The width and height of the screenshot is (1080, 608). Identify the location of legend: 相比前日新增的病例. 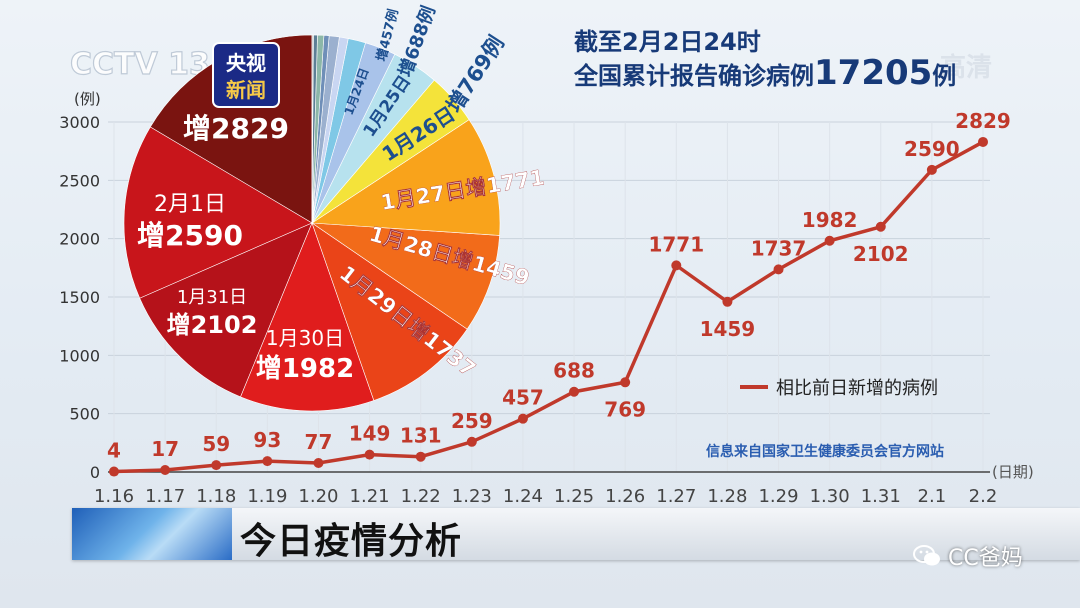
(839, 388).